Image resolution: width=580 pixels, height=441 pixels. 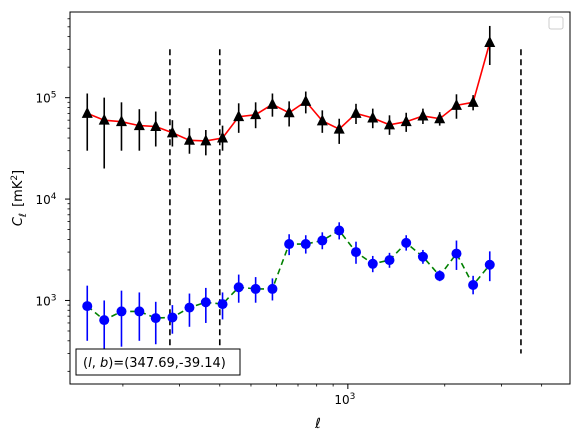 What do you see at coordinates (18, 172) in the screenshot?
I see `y-axis-label-unit-close: ]` at bounding box center [18, 172].